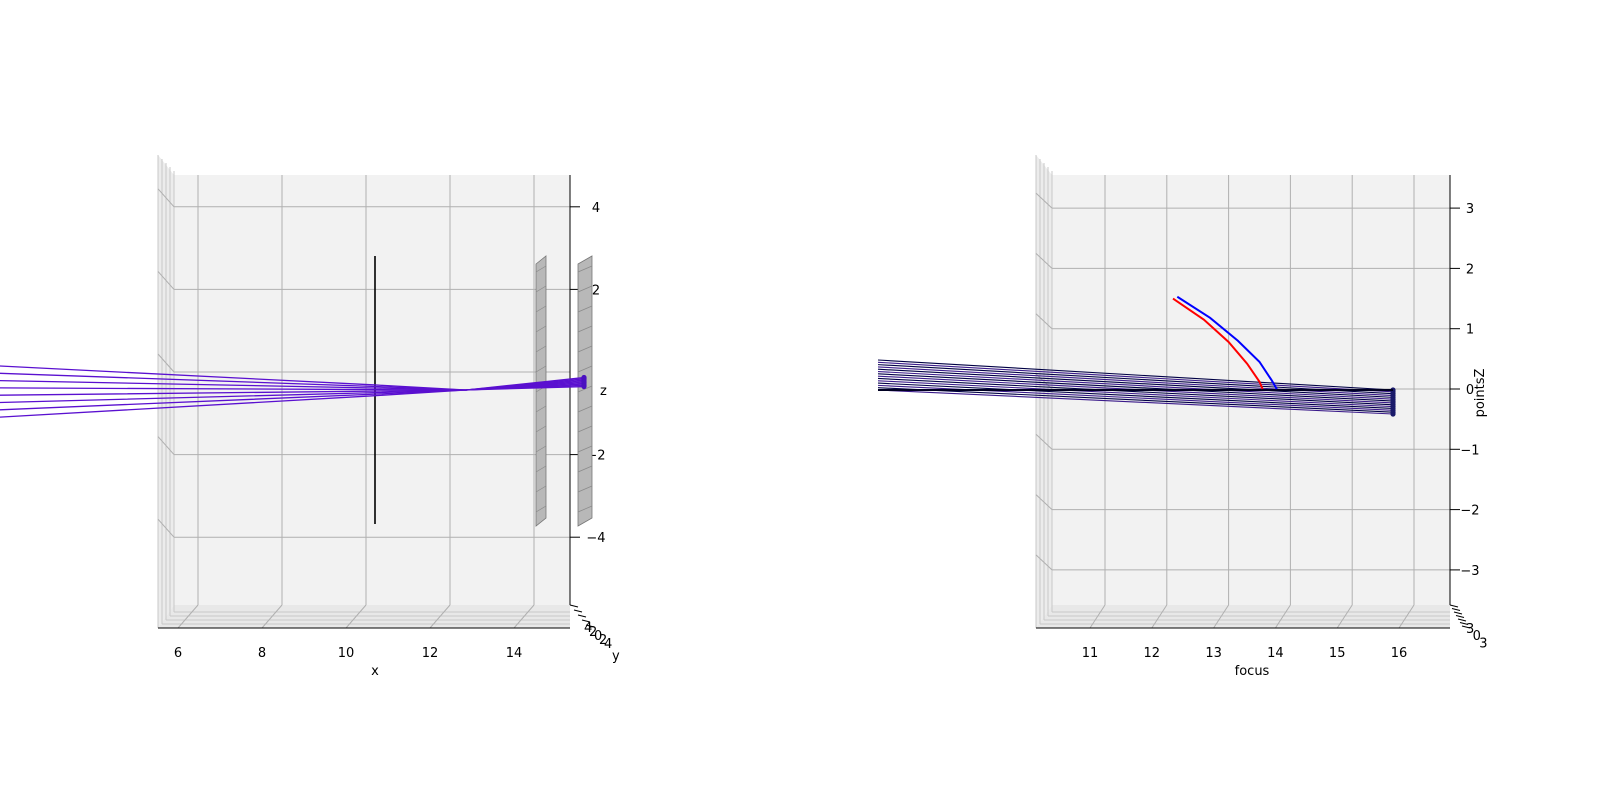 Image resolution: width=1600 pixels, height=800 pixels. I want to click on z-axis-label: pointsZ, so click(1480, 392).